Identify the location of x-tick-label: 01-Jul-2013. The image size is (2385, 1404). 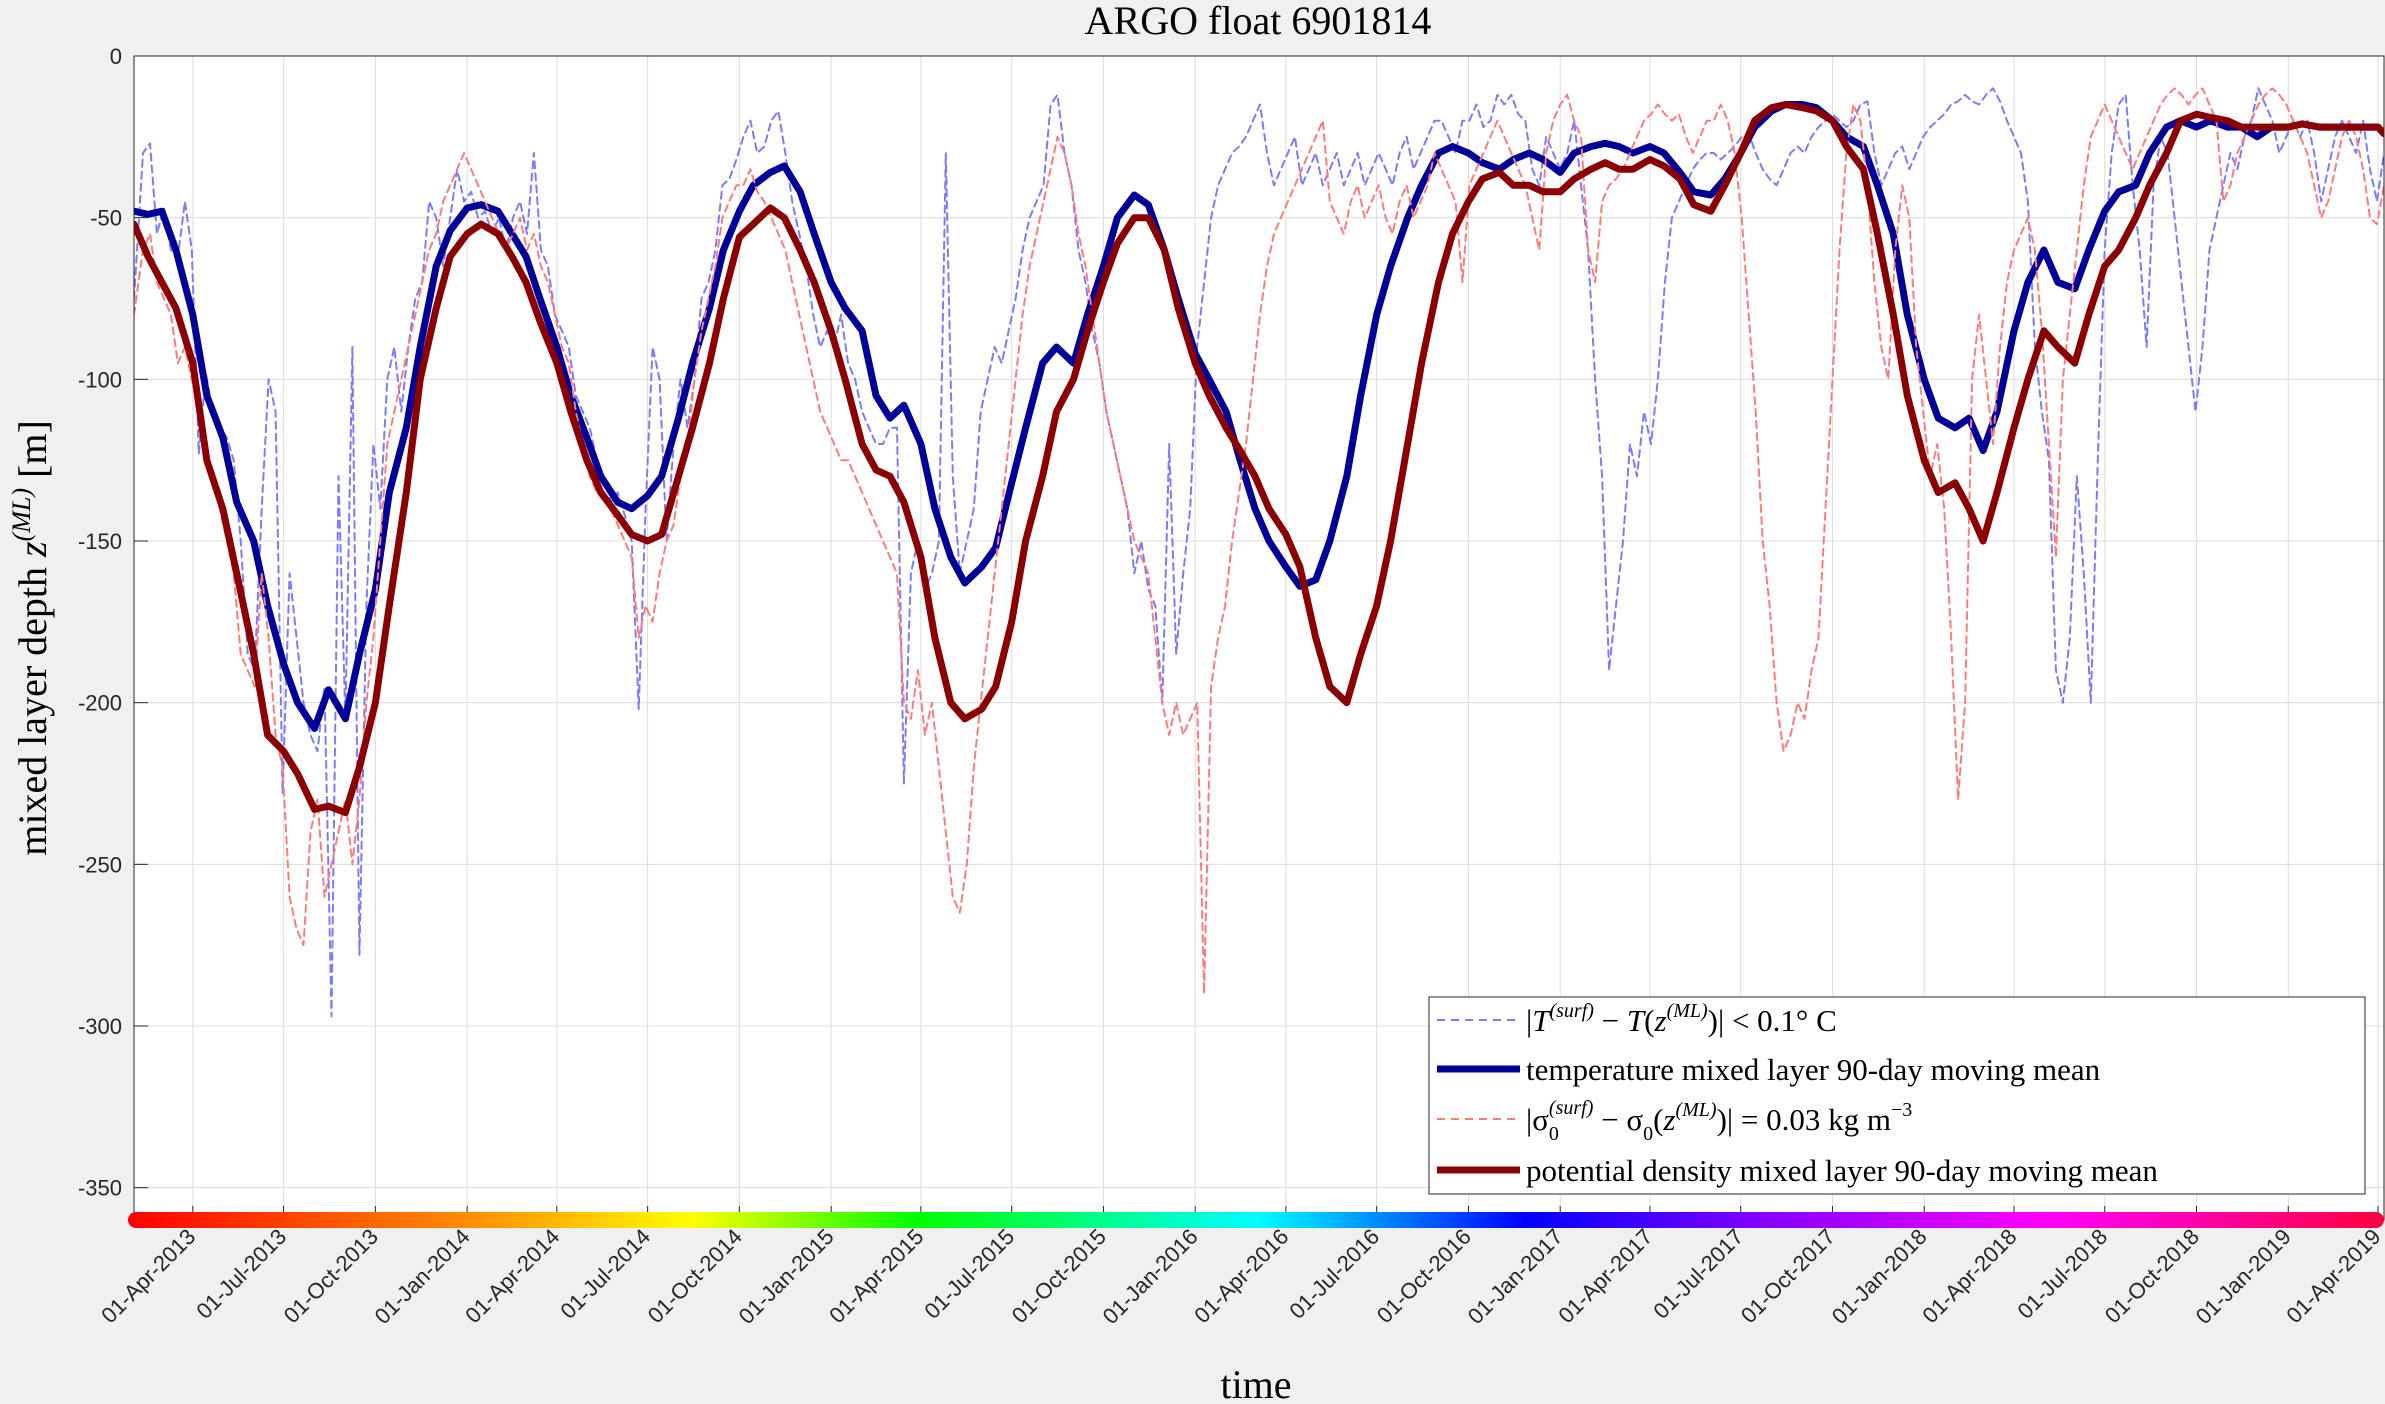
(241, 1274).